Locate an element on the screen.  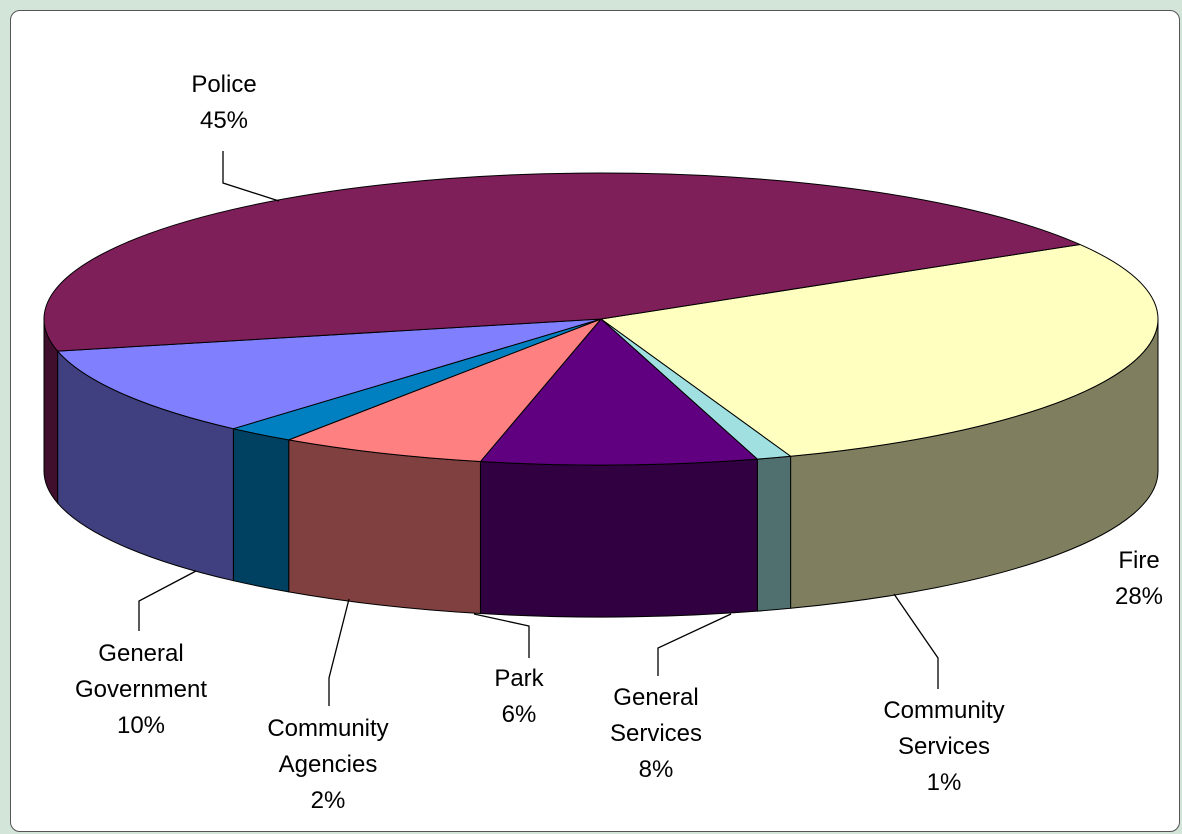
data-label-percent-0: 28% is located at coordinates (1139, 596).